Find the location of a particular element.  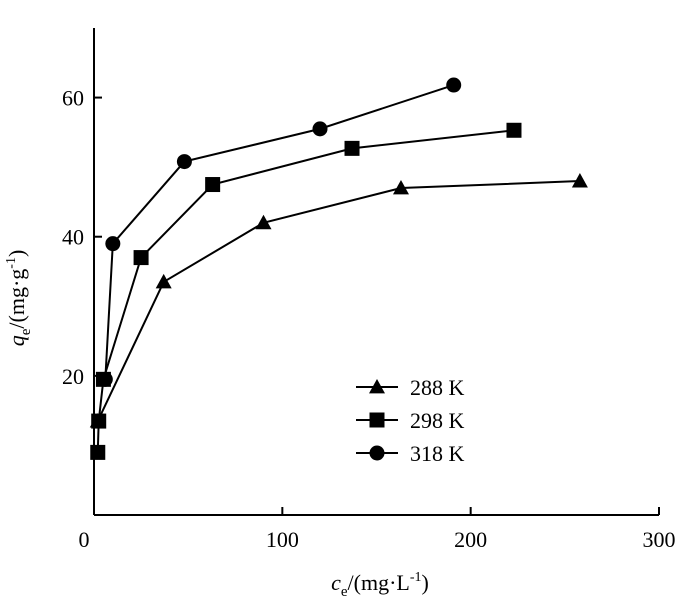

x-tick-label-300: 300 is located at coordinates (659, 539).